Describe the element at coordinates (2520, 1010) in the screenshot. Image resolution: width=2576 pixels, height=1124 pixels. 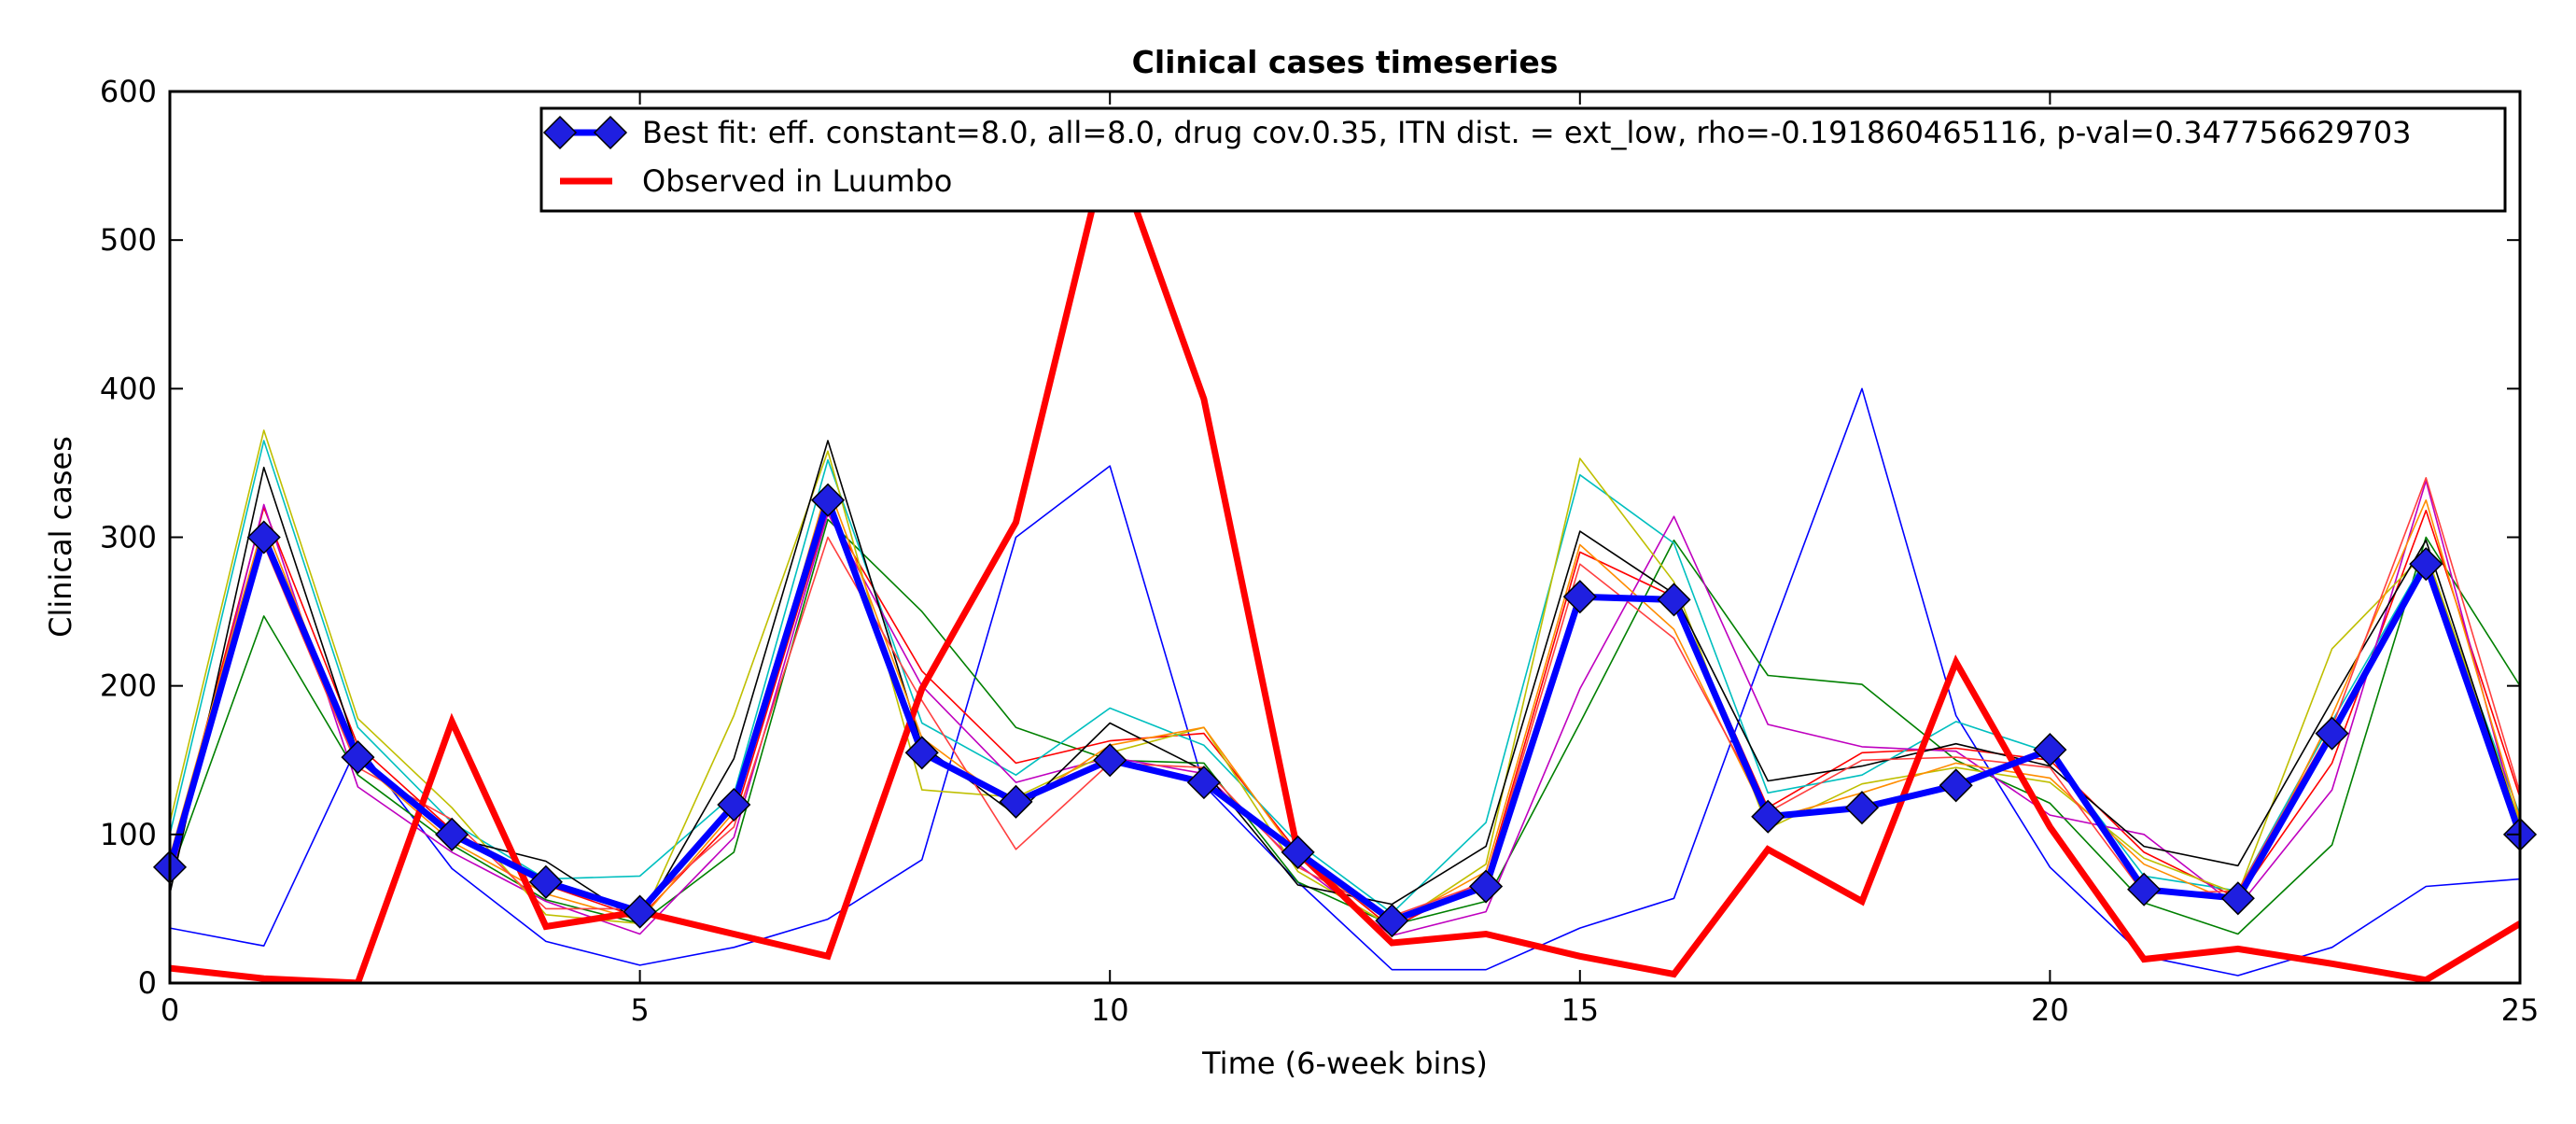
I see `x-tick-label-25: 25` at that location.